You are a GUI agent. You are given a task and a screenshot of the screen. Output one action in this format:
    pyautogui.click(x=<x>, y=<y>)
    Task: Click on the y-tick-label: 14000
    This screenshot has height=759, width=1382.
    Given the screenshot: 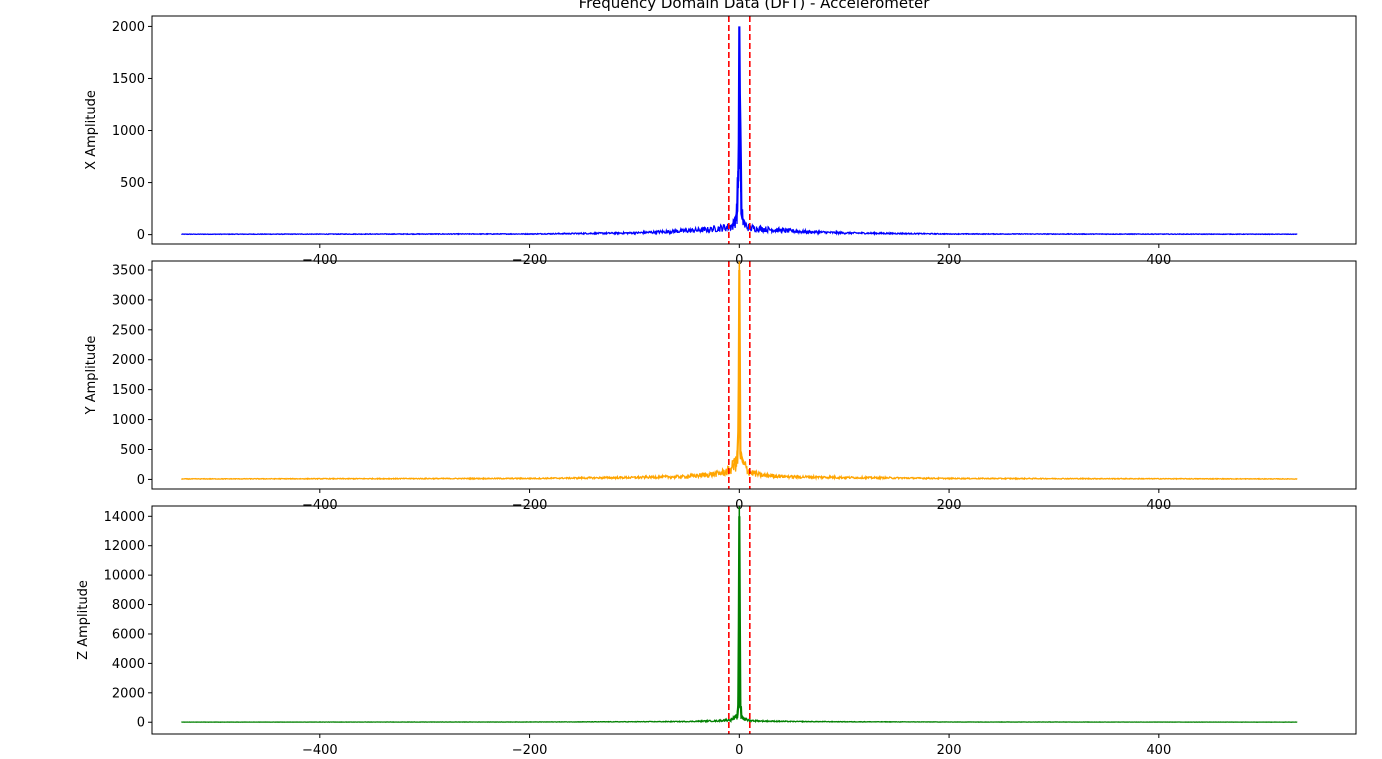 What is the action you would take?
    pyautogui.click(x=124, y=517)
    